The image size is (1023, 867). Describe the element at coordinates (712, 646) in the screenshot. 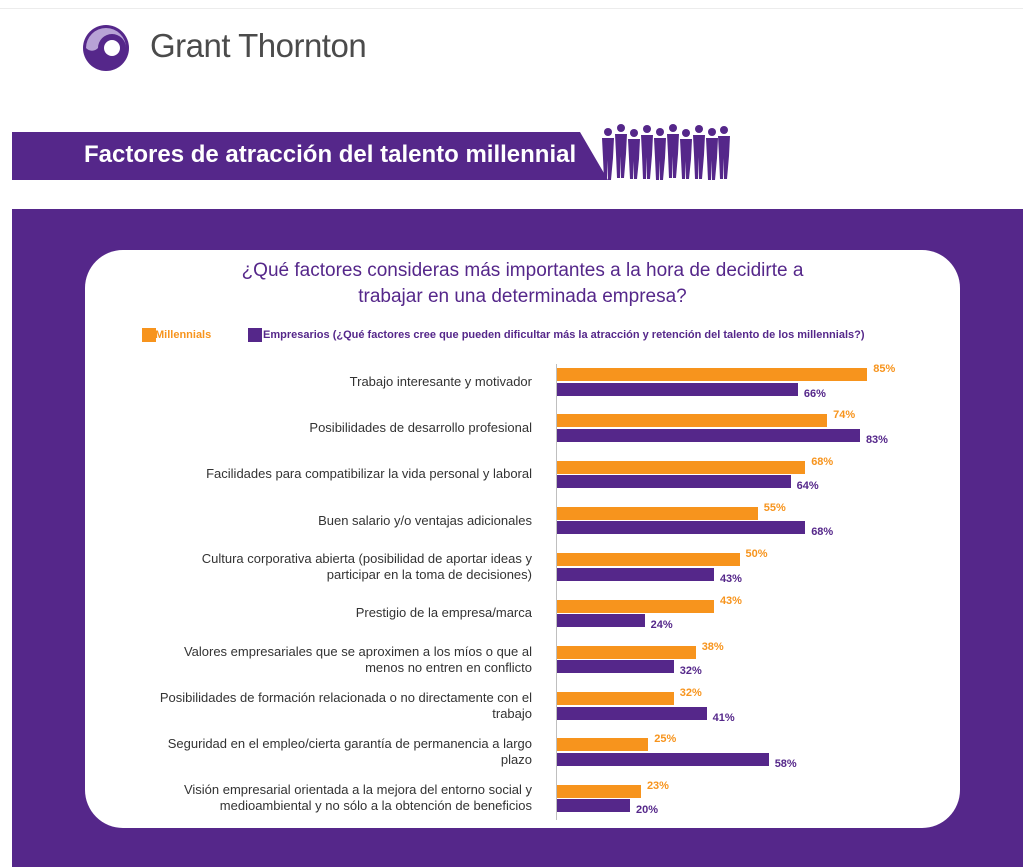

I see `data-label-millennials: 38%` at that location.